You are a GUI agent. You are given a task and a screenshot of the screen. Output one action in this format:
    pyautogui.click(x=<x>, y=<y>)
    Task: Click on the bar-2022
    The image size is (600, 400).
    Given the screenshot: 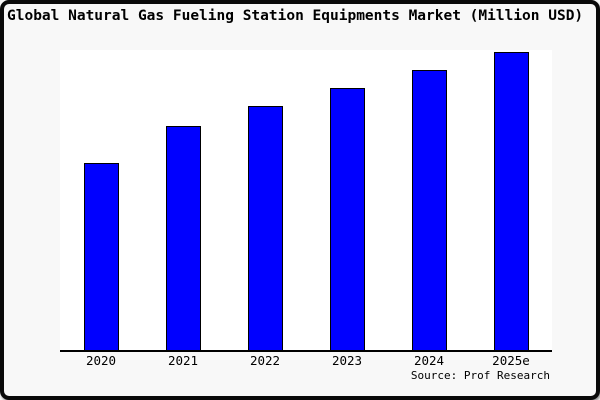 What is the action you would take?
    pyautogui.click(x=265, y=228)
    